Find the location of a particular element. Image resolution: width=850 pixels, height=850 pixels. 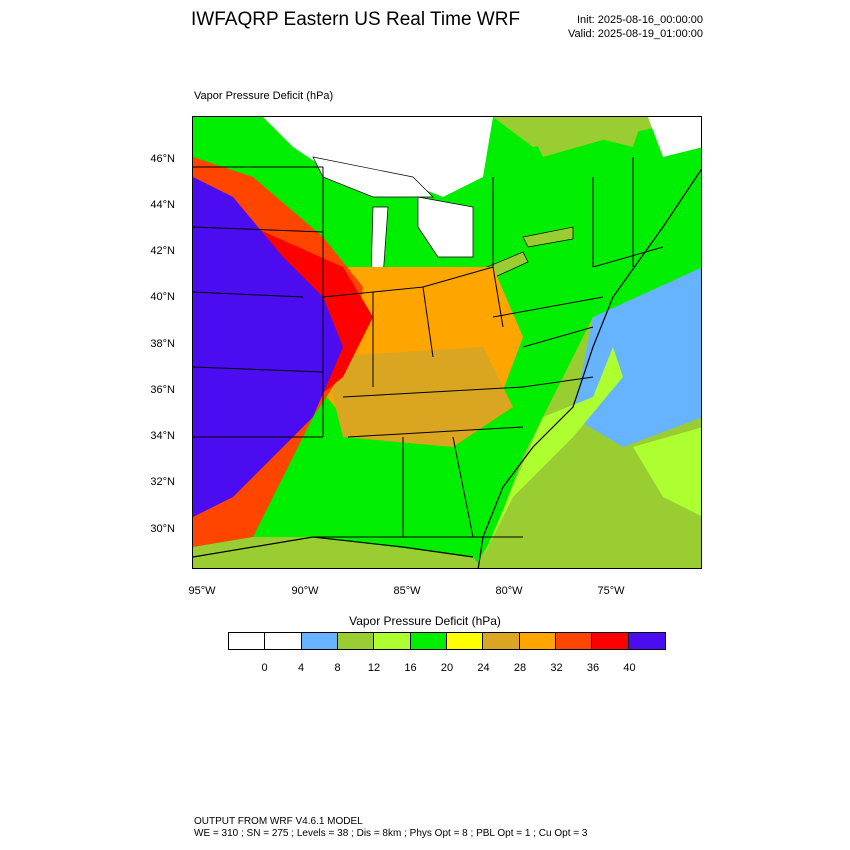

lon-label: 90°W is located at coordinates (305, 591).